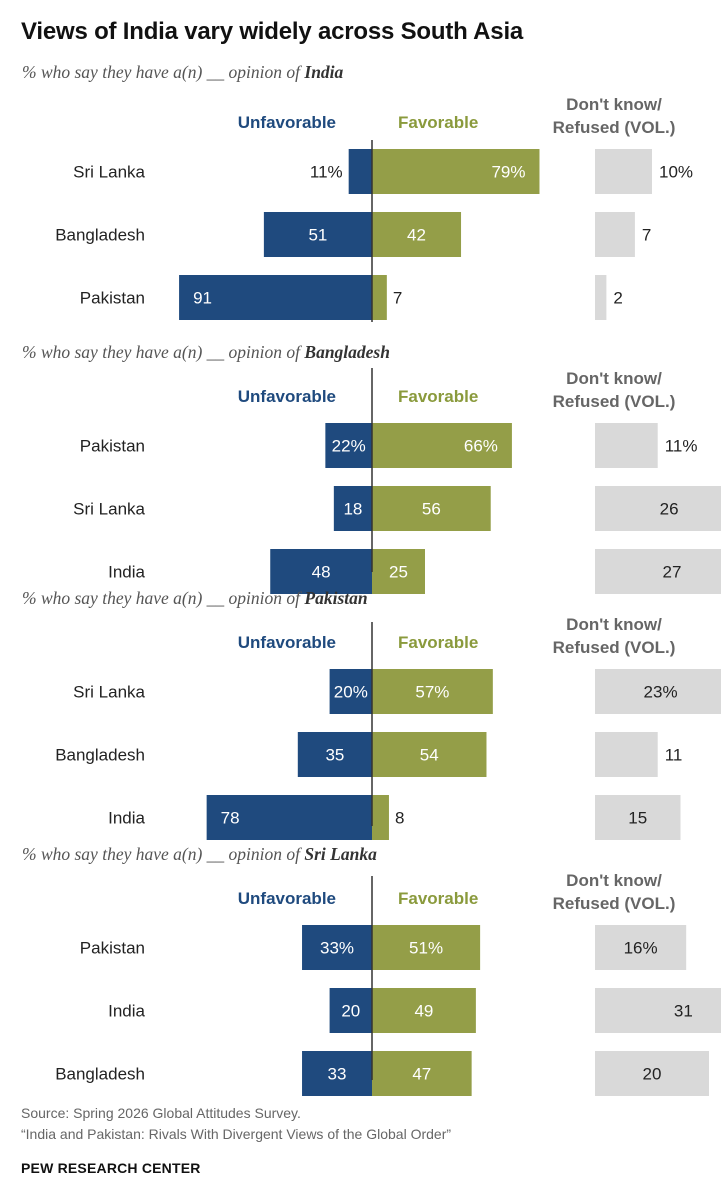 This screenshot has height=1200, width=721. I want to click on data-label-favorable: 57%, so click(432, 692).